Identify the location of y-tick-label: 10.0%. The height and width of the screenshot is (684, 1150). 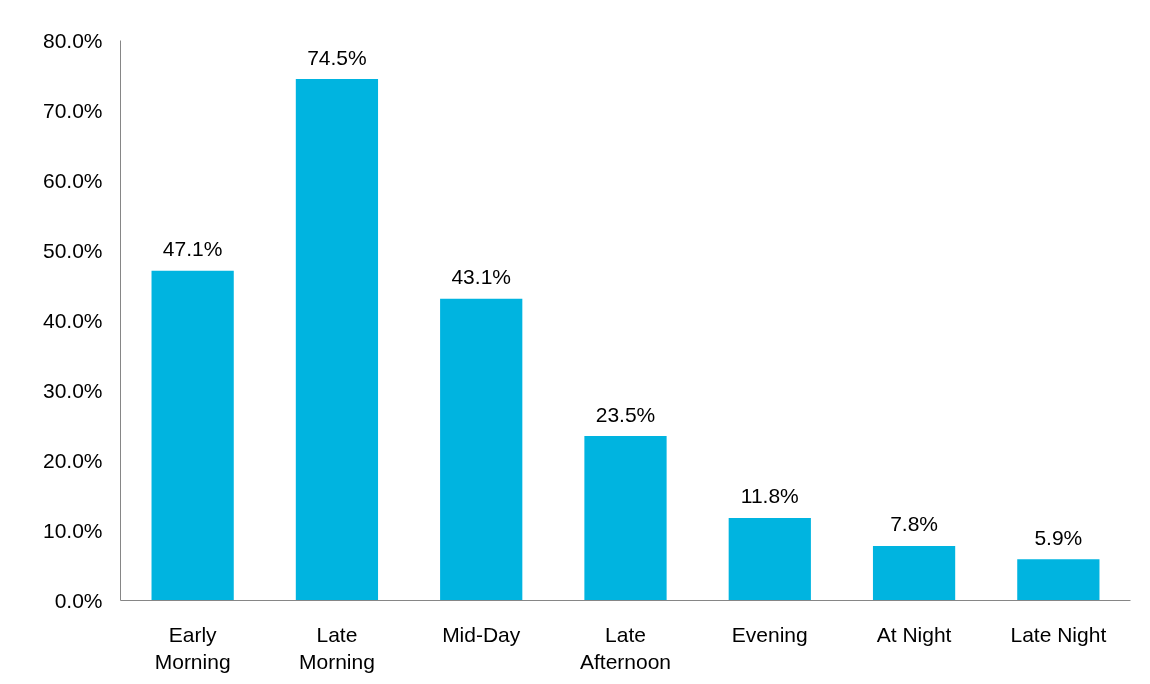
(72, 530).